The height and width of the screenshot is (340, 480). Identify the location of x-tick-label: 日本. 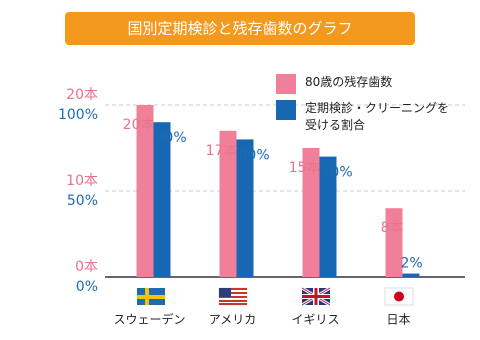
(398, 320).